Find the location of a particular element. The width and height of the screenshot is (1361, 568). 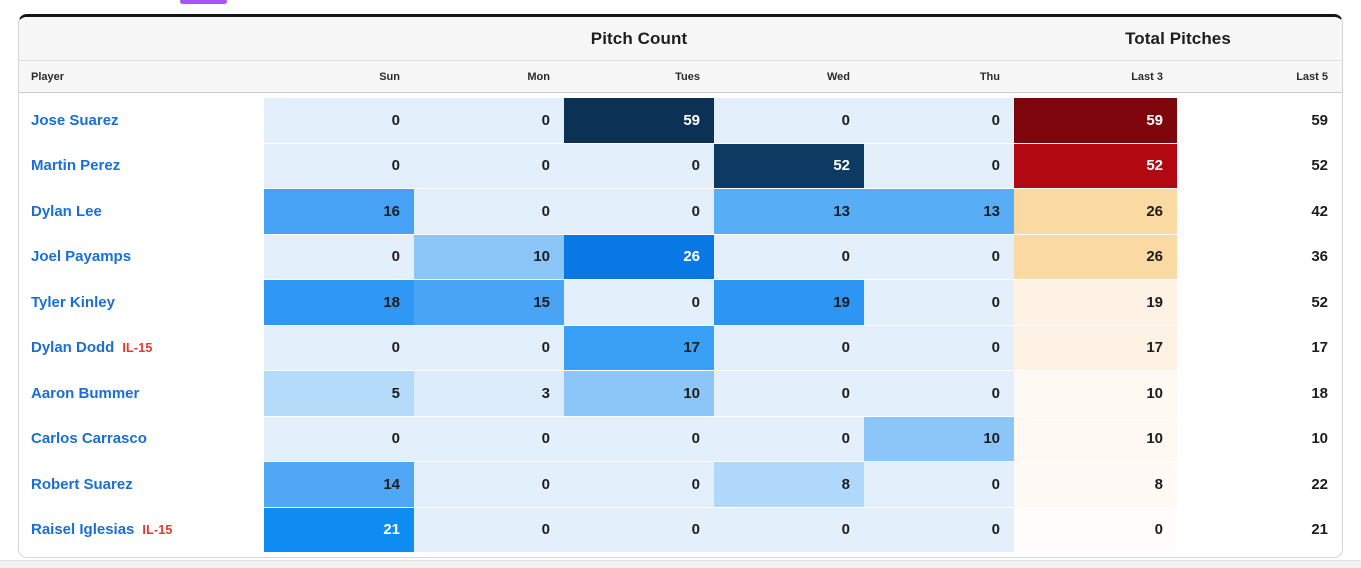

column-header-sun: Sun is located at coordinates (389, 76).